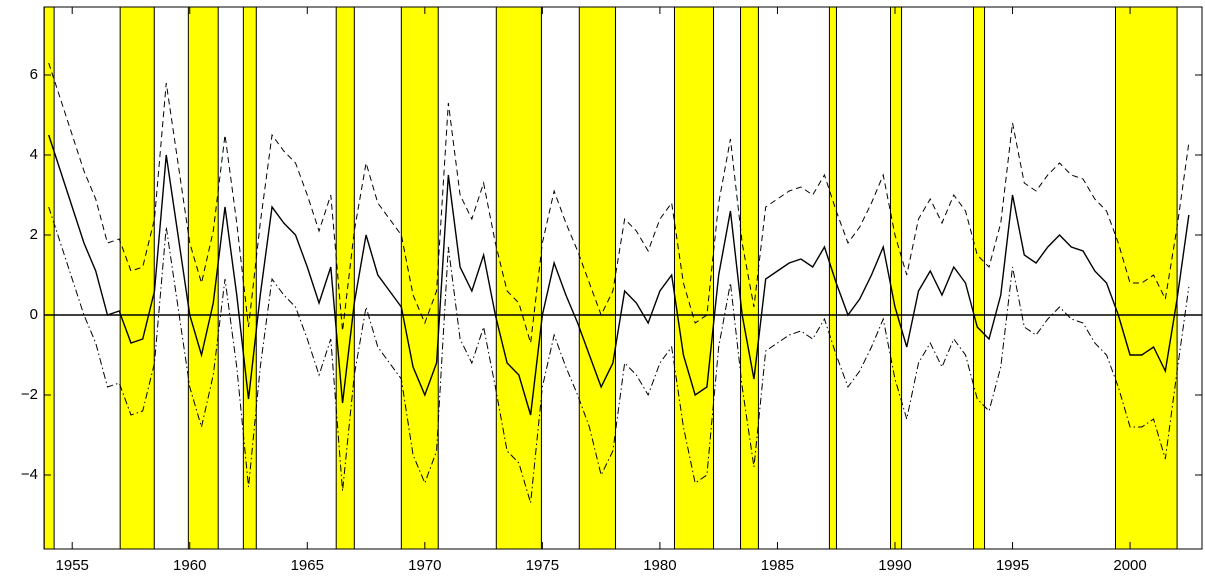  Describe the element at coordinates (542, 565) in the screenshot. I see `x-tick-label: 1975` at that location.